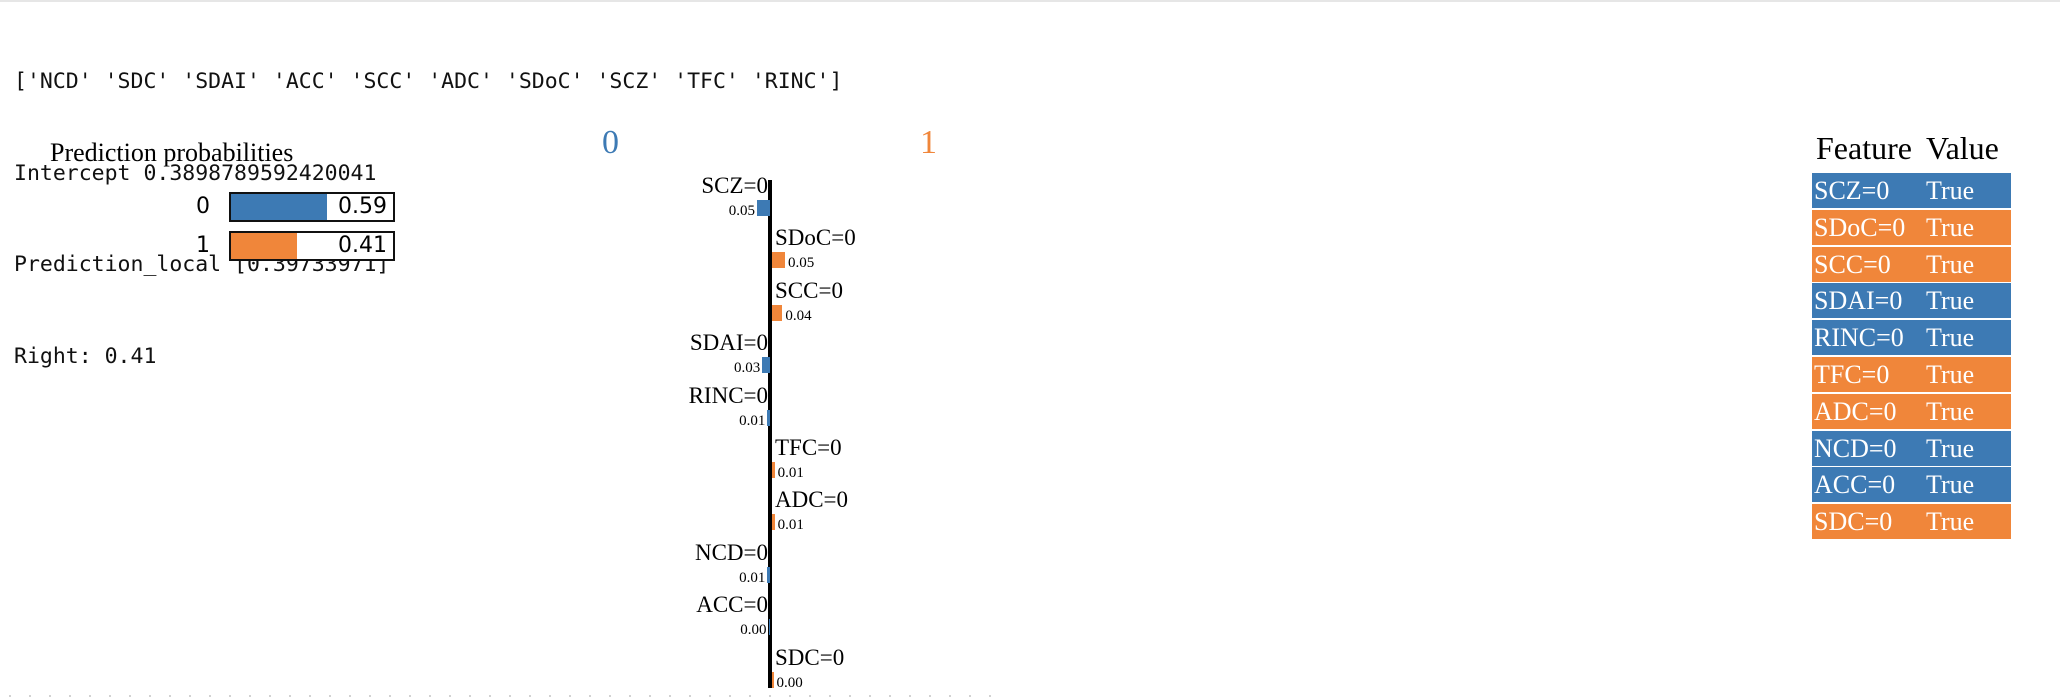 The width and height of the screenshot is (2060, 700). What do you see at coordinates (203, 245) in the screenshot?
I see `probability-class-label: 1` at bounding box center [203, 245].